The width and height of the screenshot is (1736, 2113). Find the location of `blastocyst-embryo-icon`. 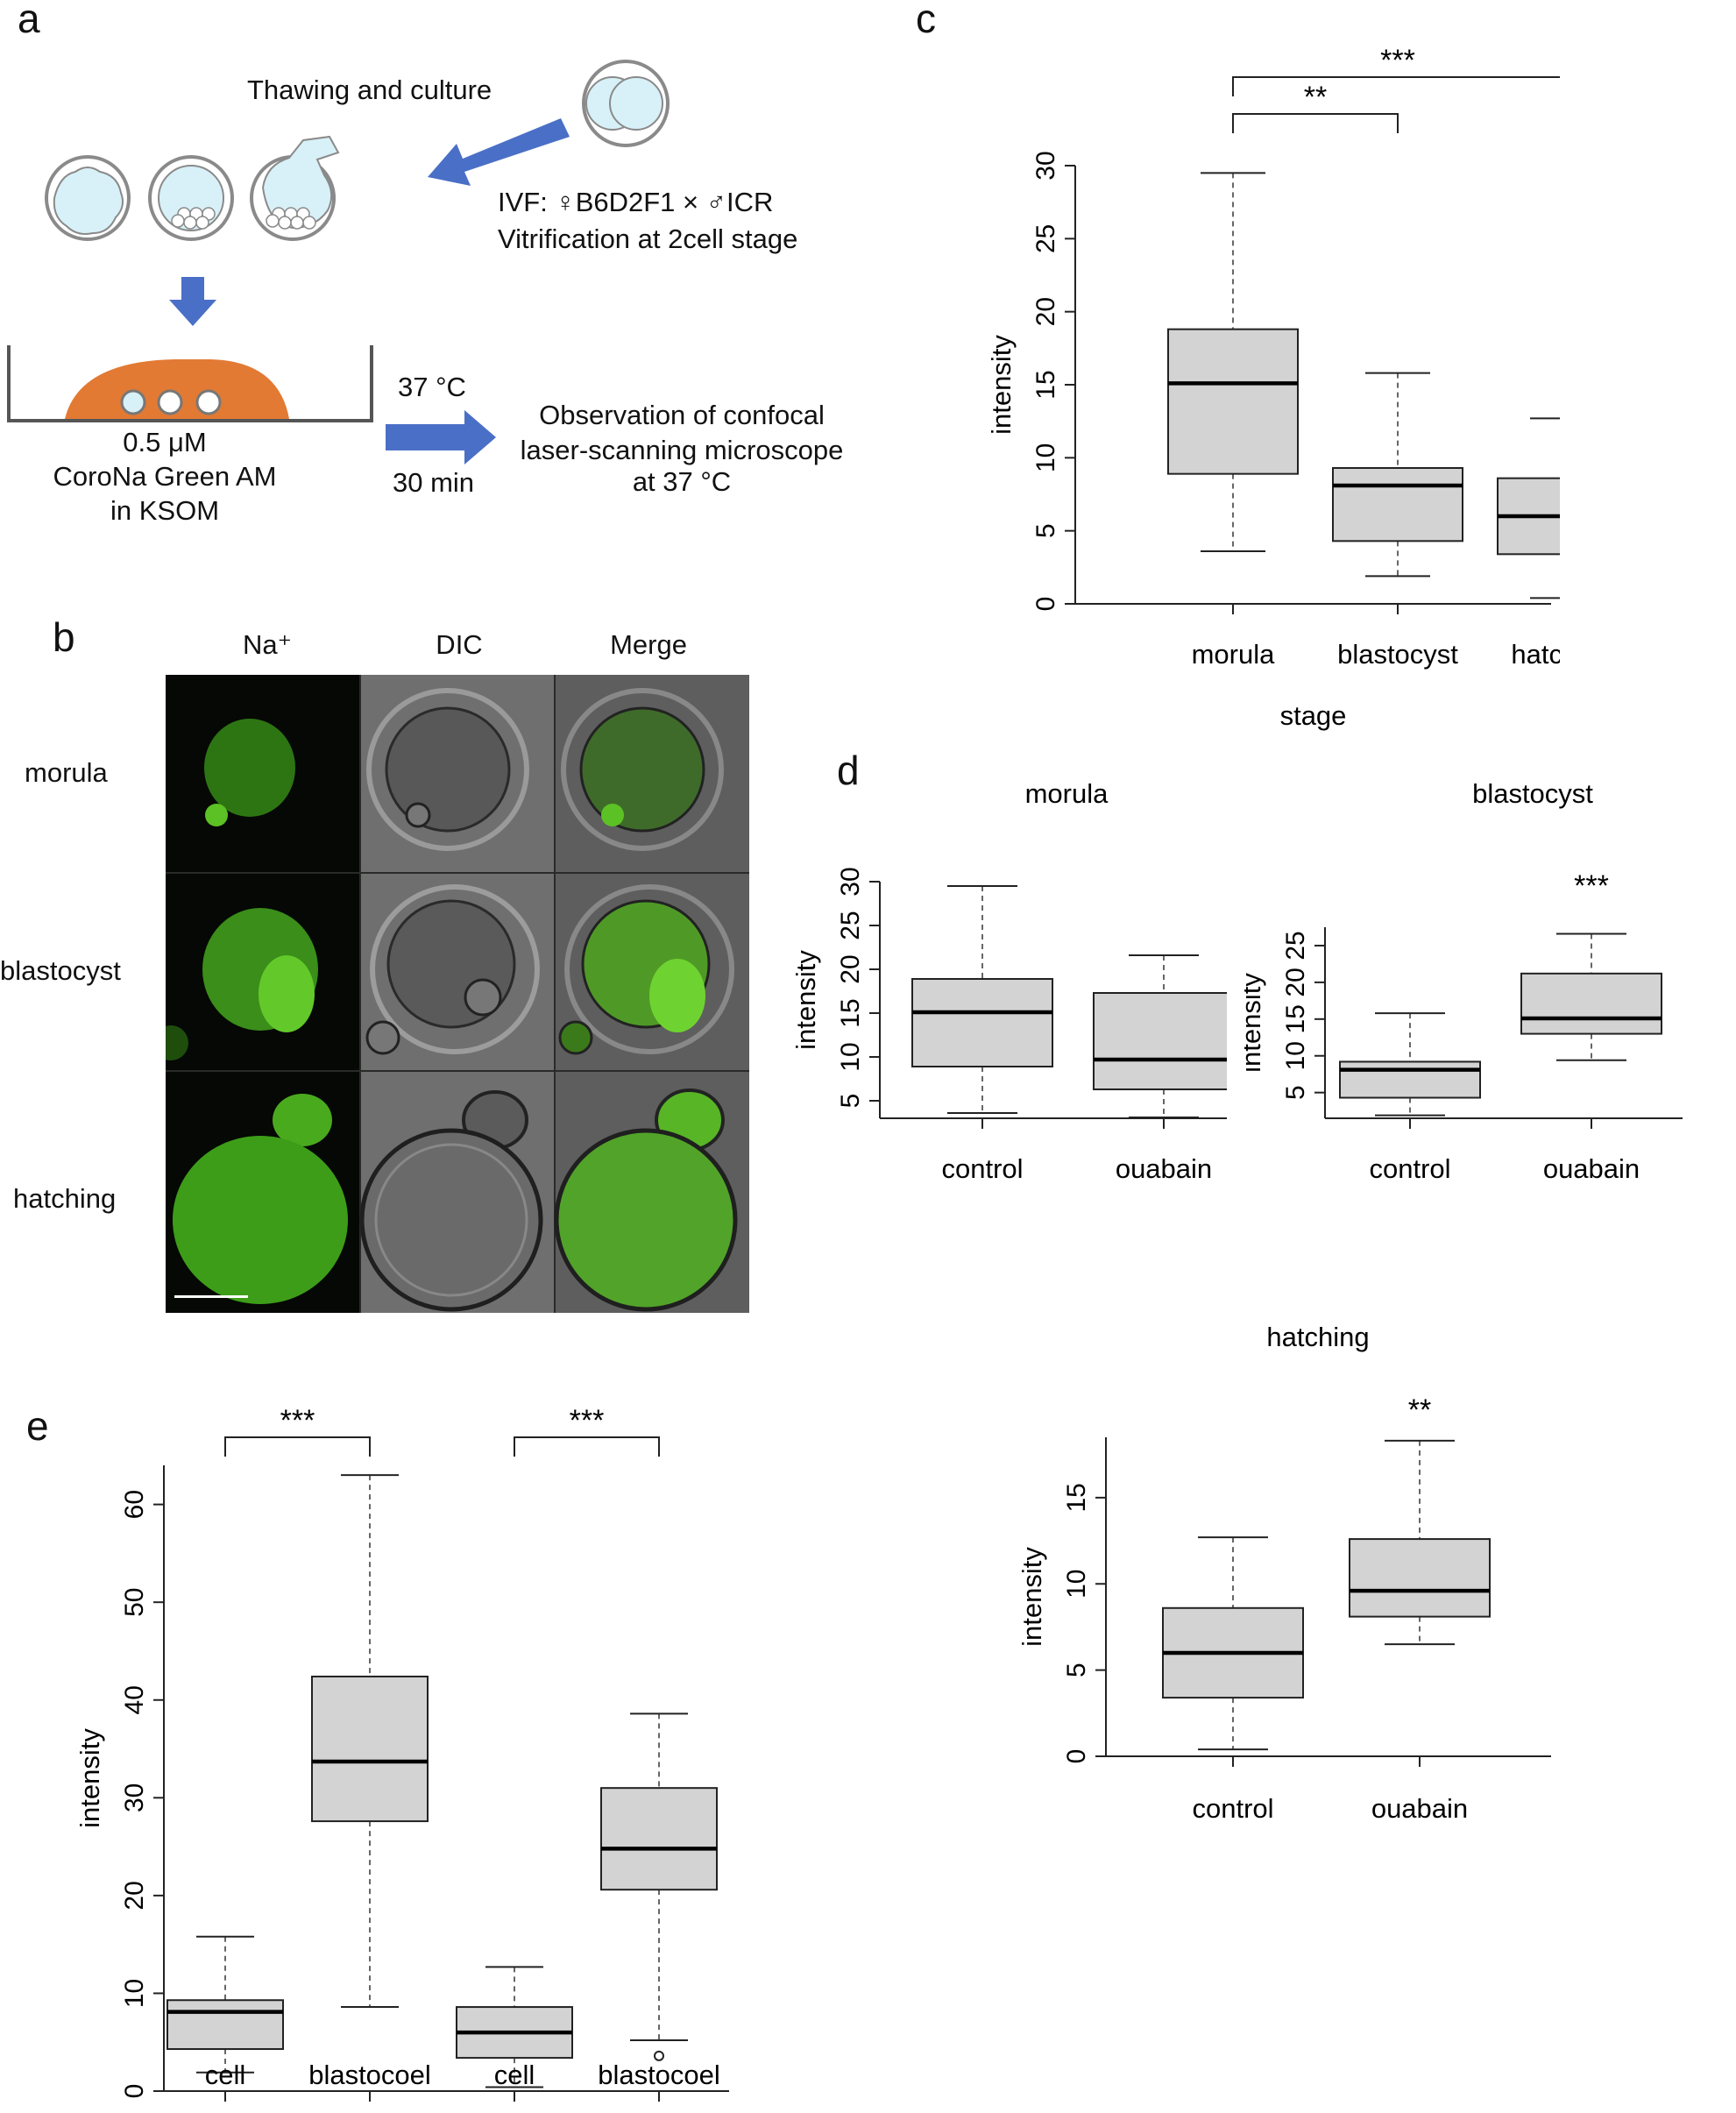

blastocyst-embryo-icon is located at coordinates (191, 198).